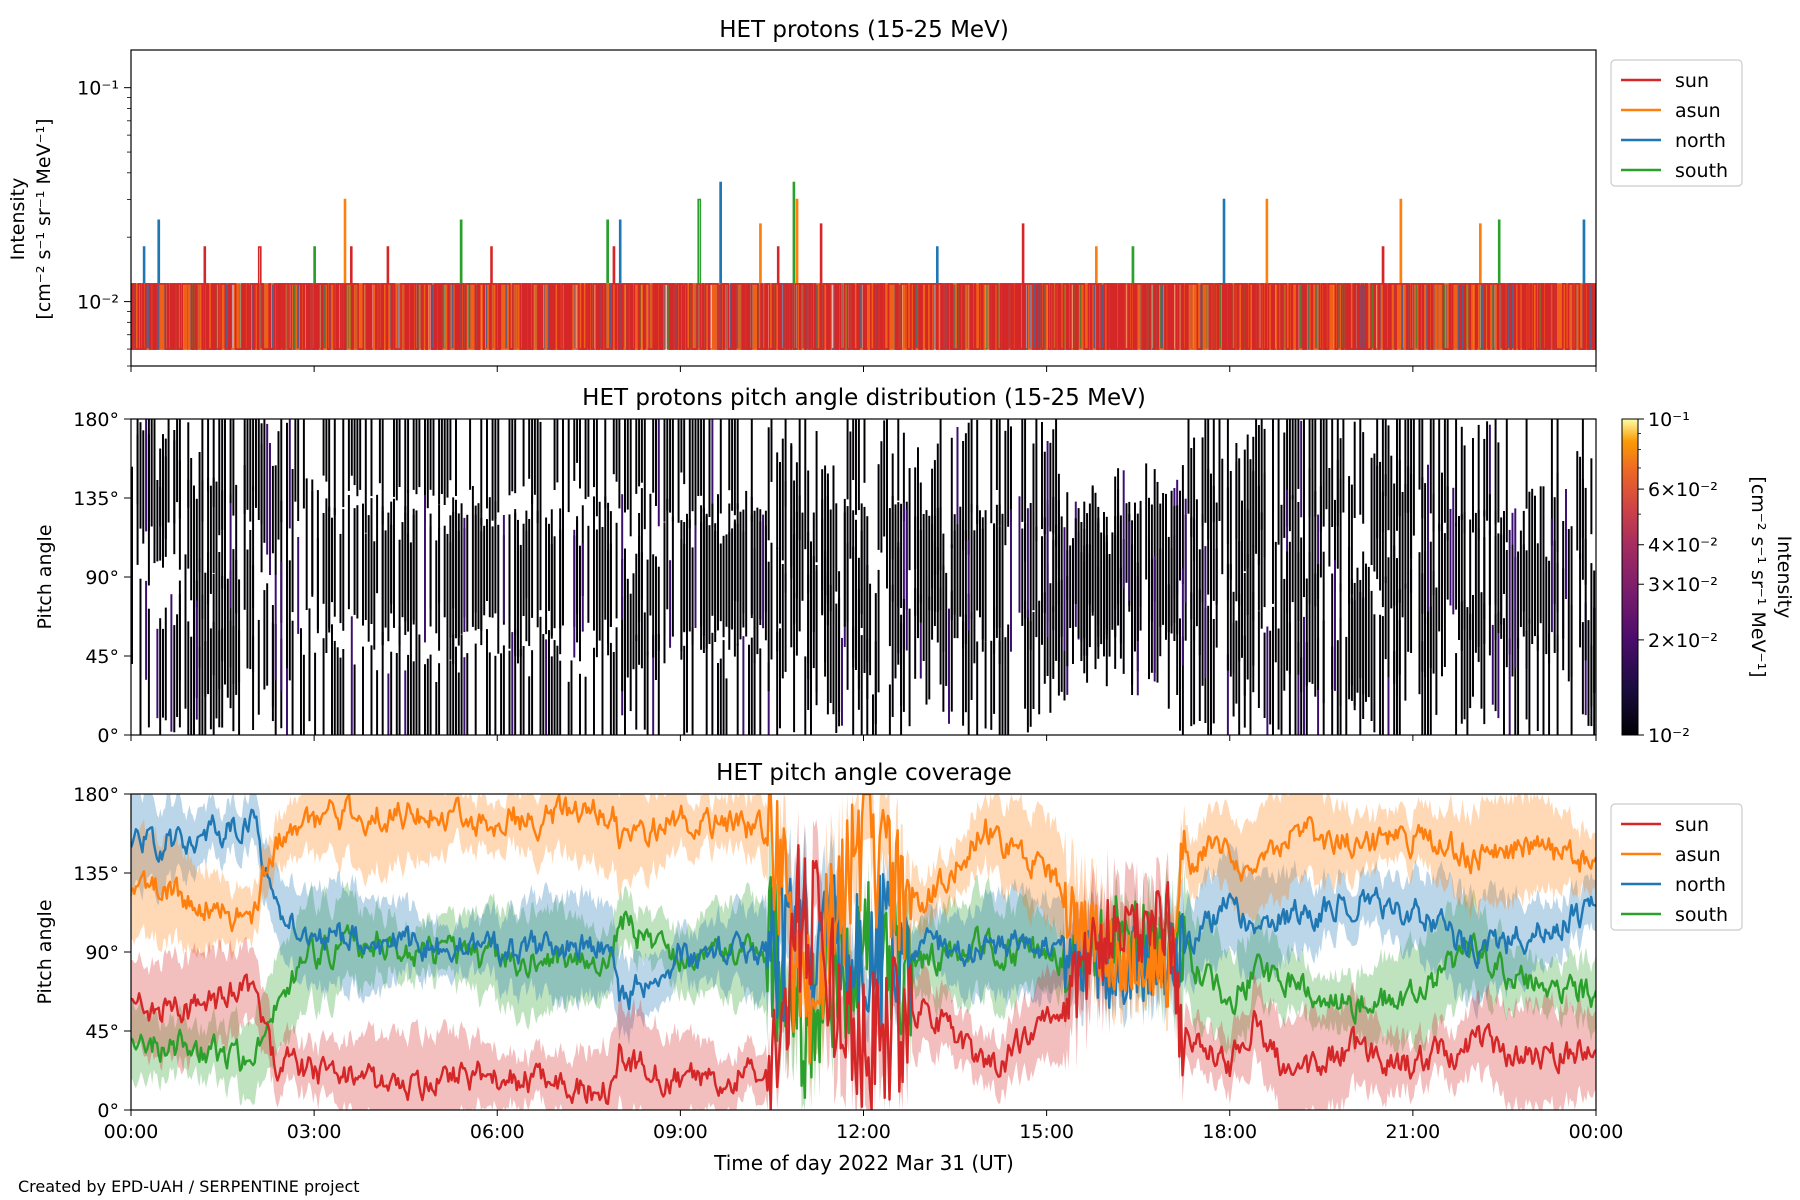  I want to click on colorbar-unit: [cm⁻² s⁻¹ sr⁻¹ MeV⁻¹], so click(1758, 576).